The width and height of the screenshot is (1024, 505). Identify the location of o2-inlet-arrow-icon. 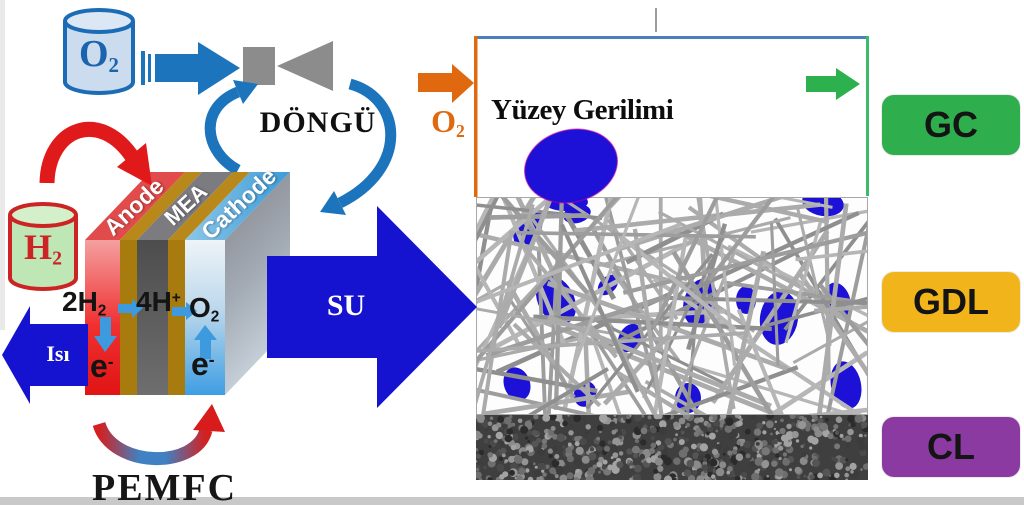
(446, 83).